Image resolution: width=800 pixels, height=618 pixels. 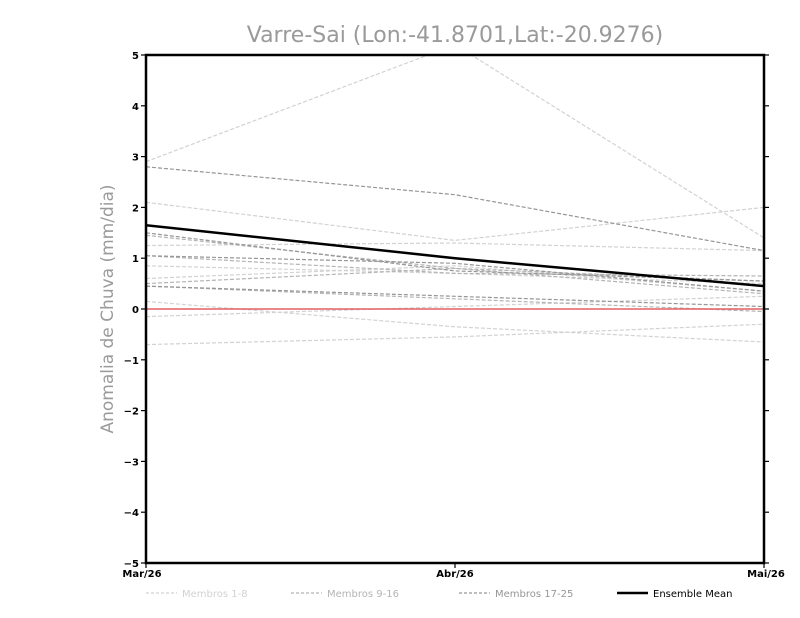 What do you see at coordinates (131, 462) in the screenshot?
I see `y-tick-label: −3` at bounding box center [131, 462].